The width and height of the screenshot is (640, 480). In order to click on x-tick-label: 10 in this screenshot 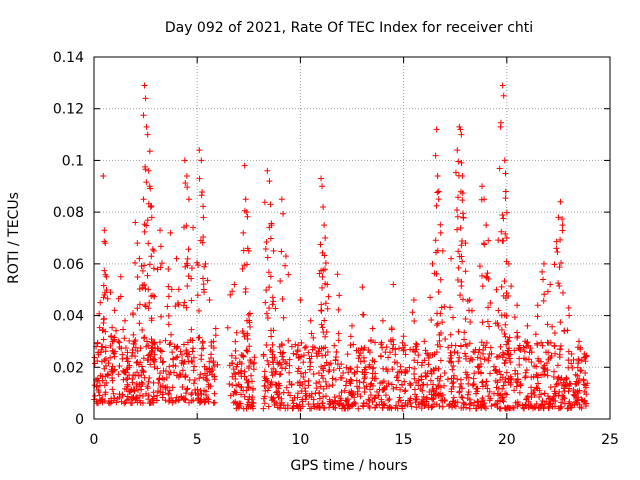, I will do `click(300, 440)`.